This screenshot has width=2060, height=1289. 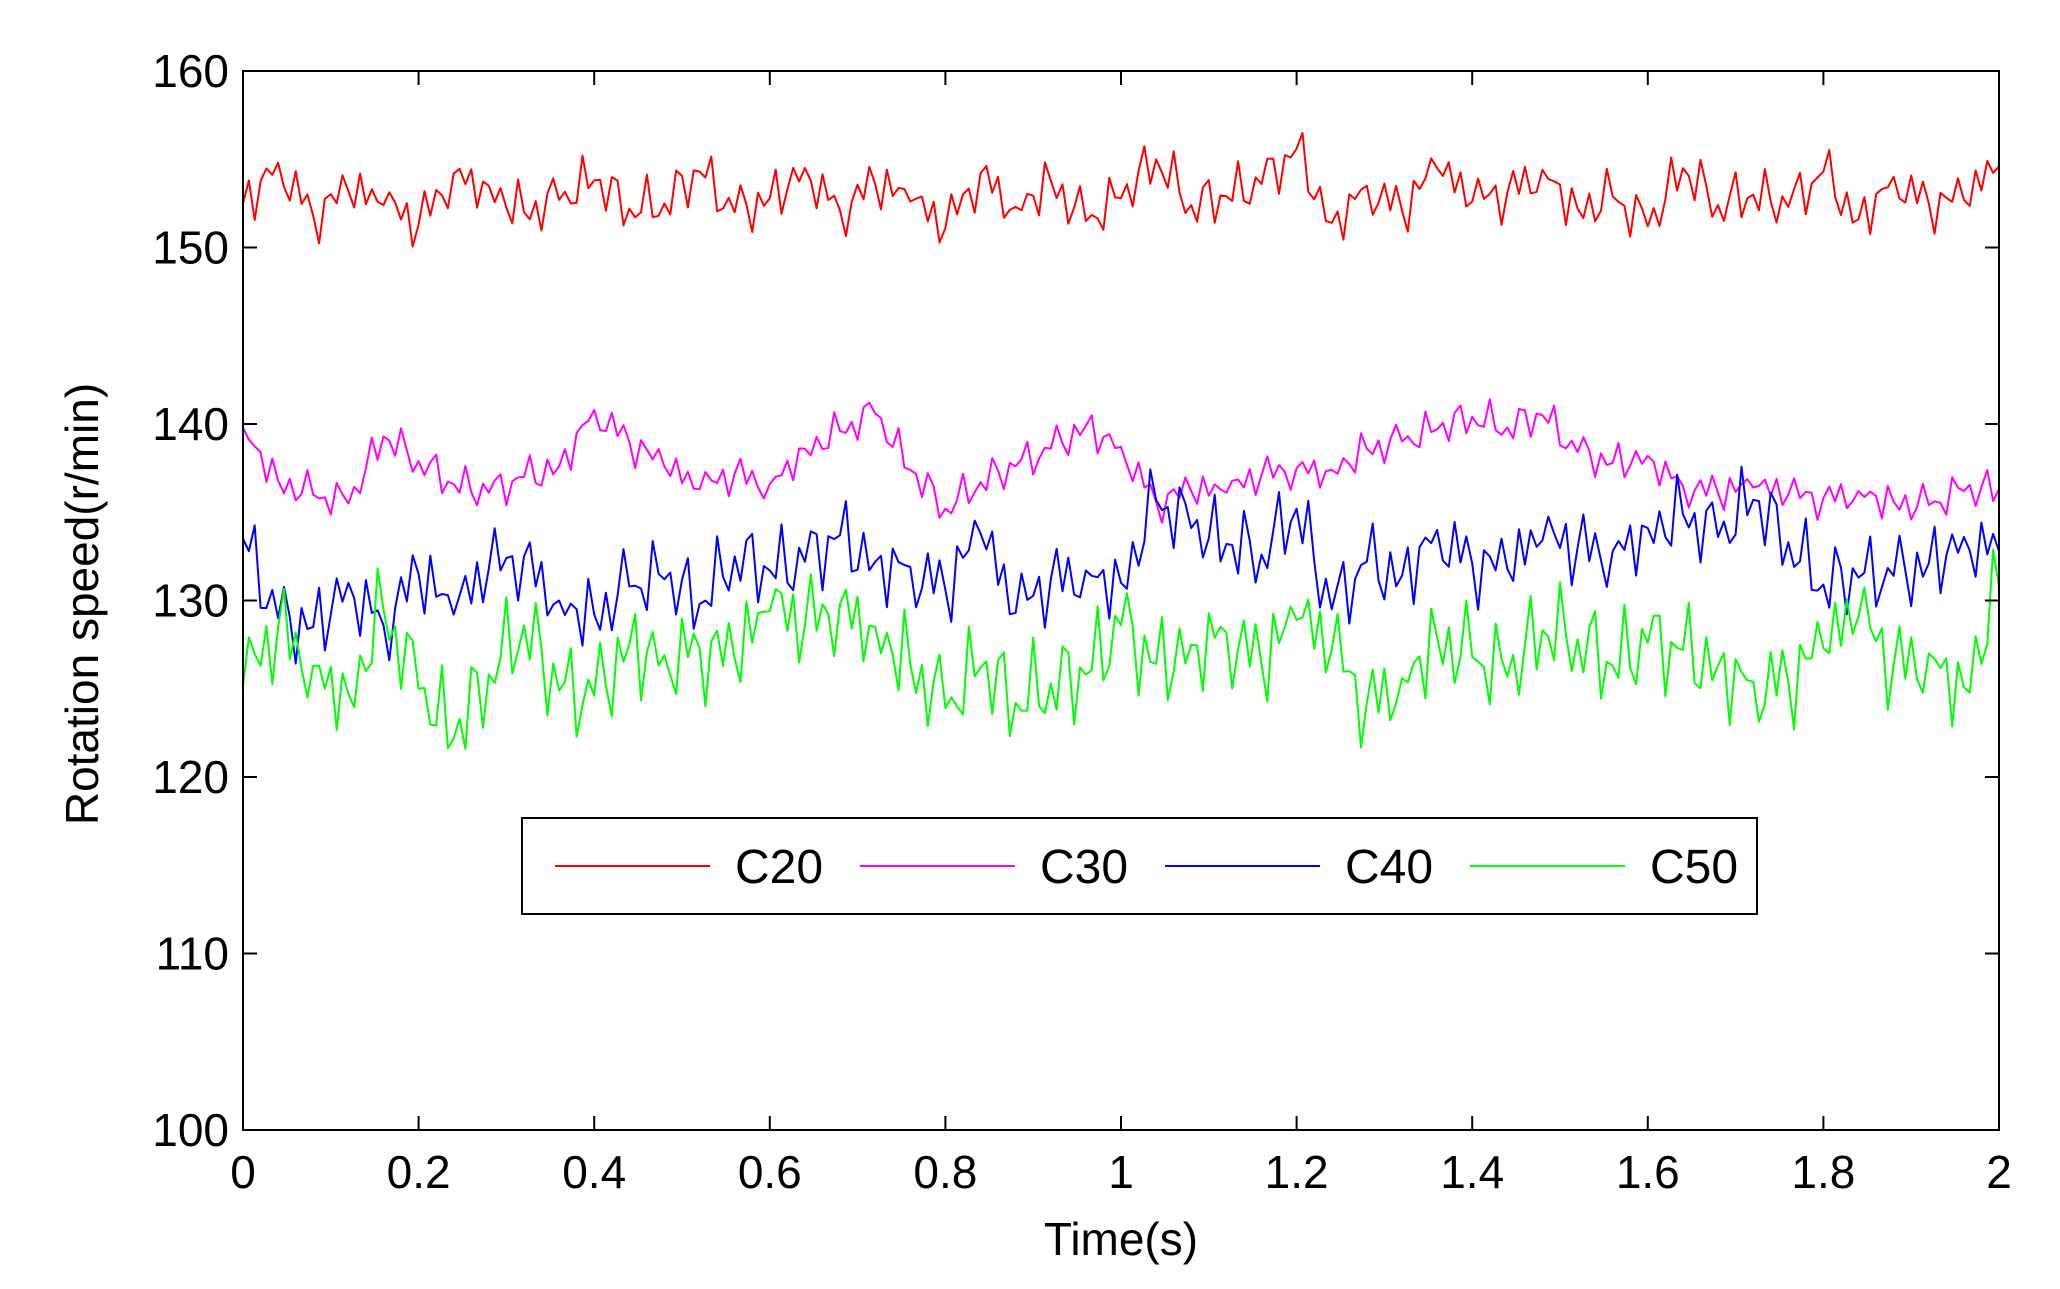 I want to click on legend: C20 C30 C40 C50, so click(x=1139, y=866).